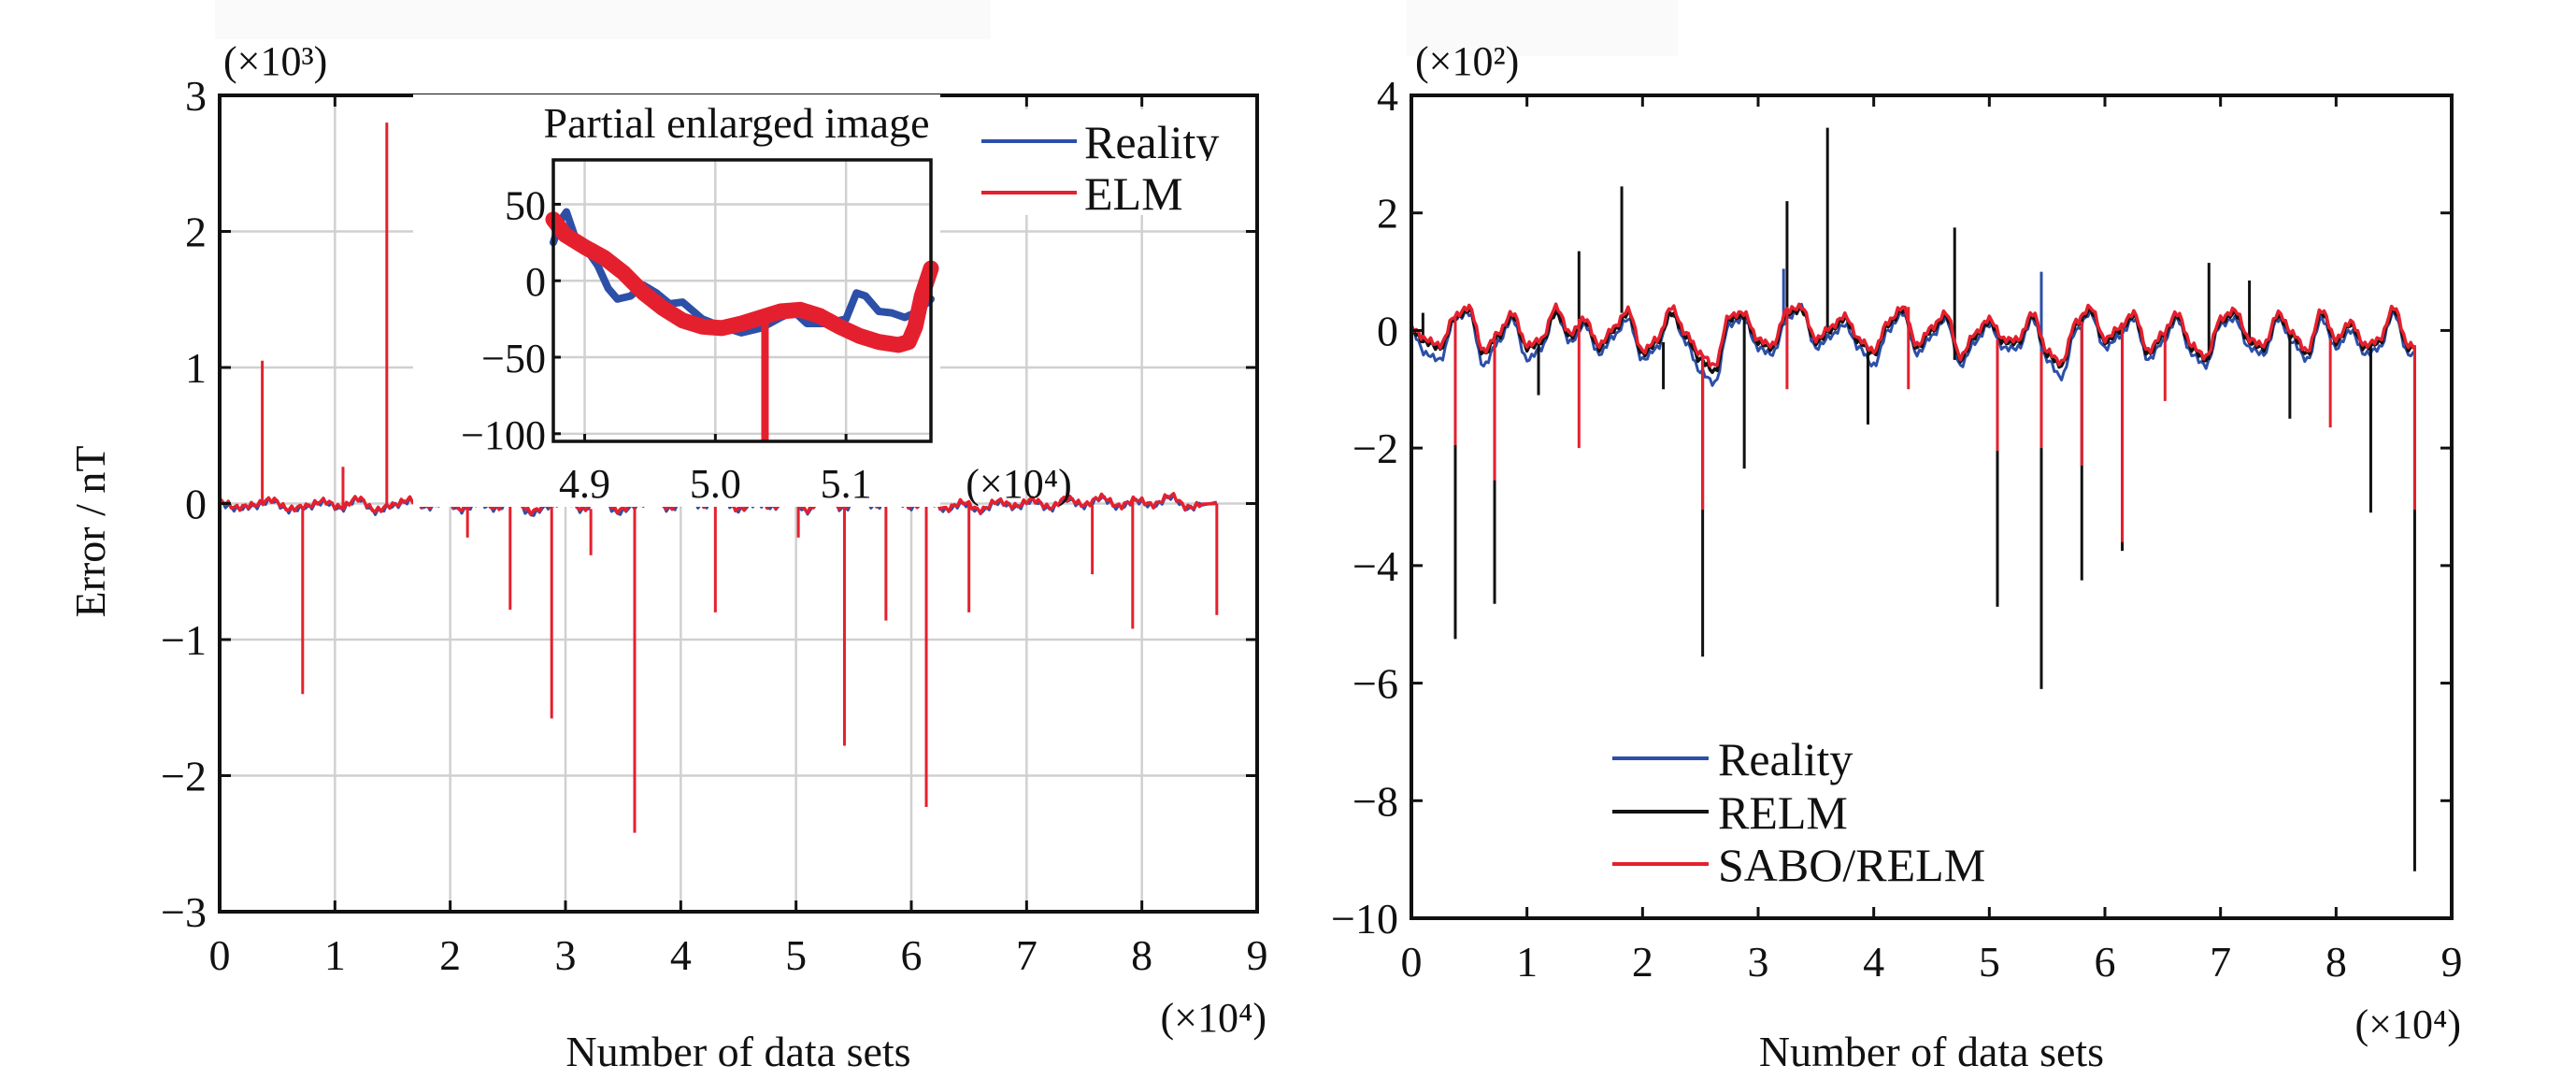  Describe the element at coordinates (742, 282) in the screenshot. I see `inset-series-elm` at that location.